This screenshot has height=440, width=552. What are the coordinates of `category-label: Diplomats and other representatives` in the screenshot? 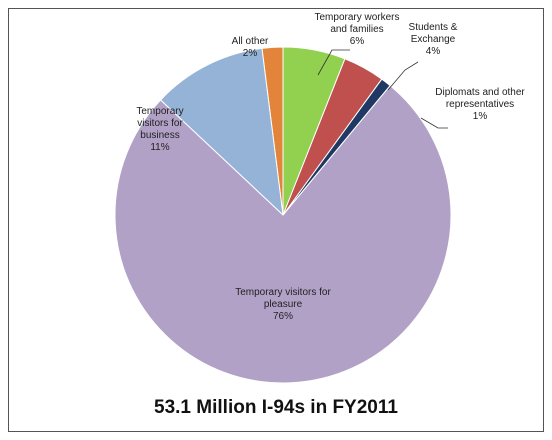 It's located at (480, 98).